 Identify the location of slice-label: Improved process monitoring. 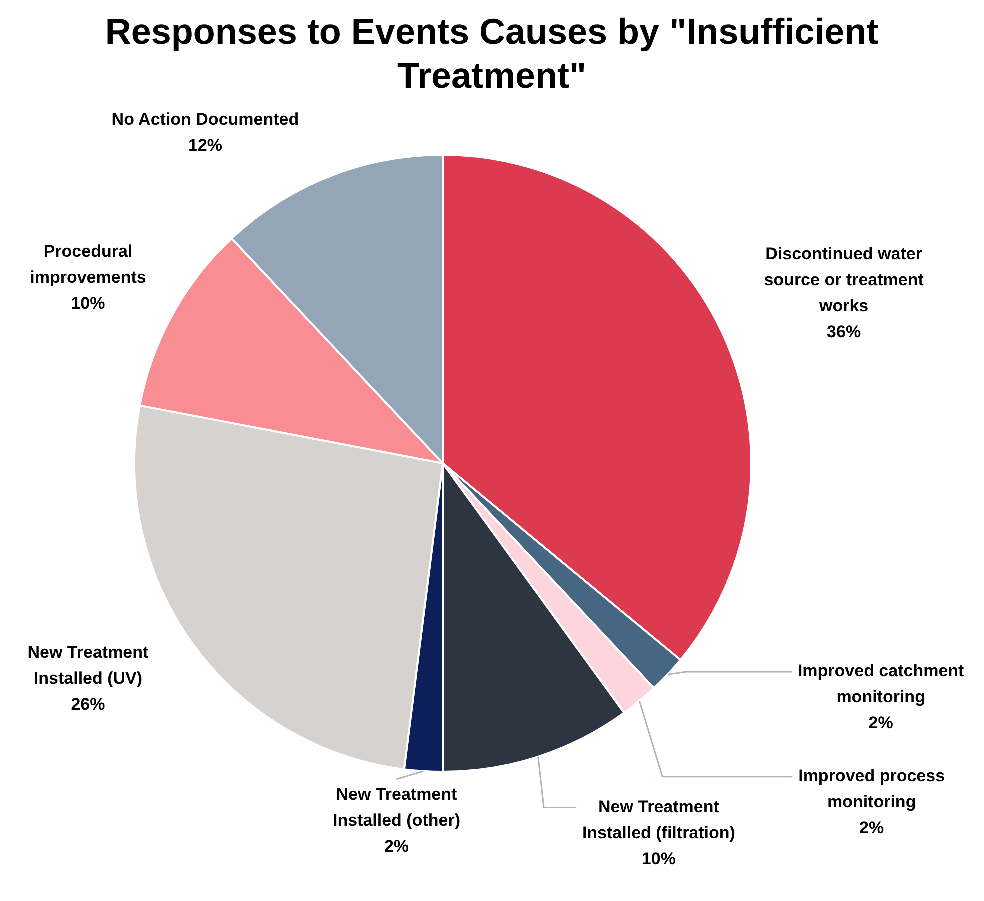
(872, 789).